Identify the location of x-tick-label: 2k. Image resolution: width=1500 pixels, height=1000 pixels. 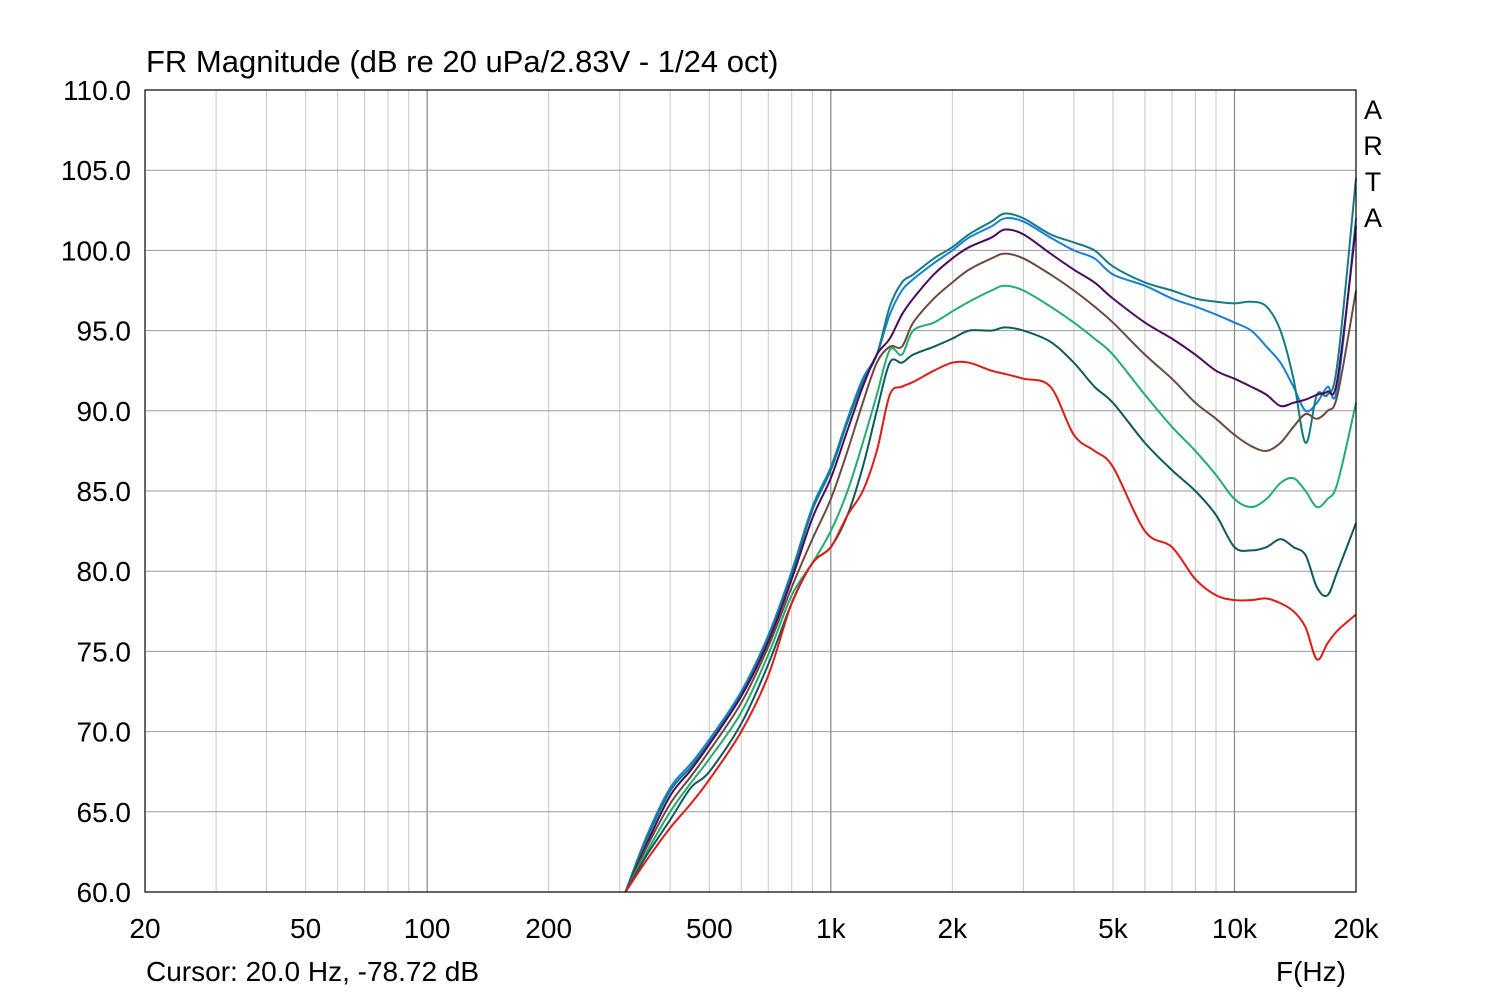
(953, 928).